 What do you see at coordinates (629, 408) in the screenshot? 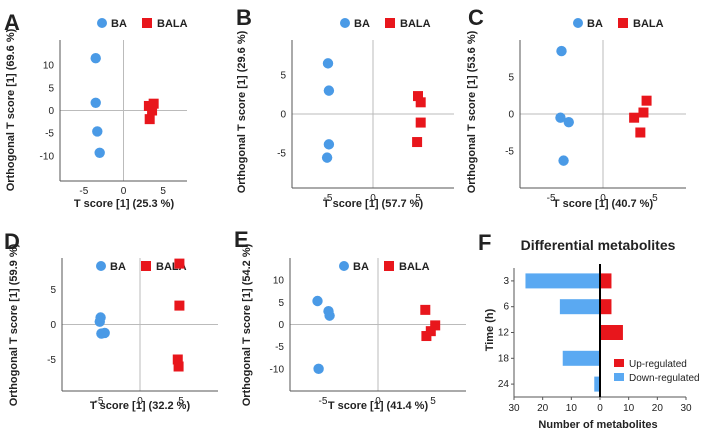
I see `x-tick-label: 10` at bounding box center [629, 408].